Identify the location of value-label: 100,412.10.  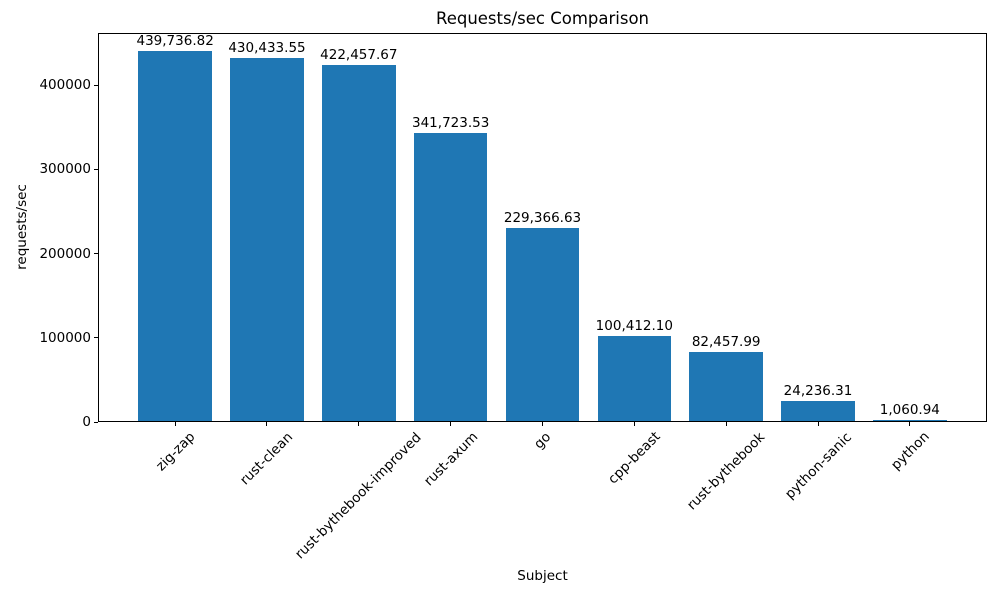
(634, 326).